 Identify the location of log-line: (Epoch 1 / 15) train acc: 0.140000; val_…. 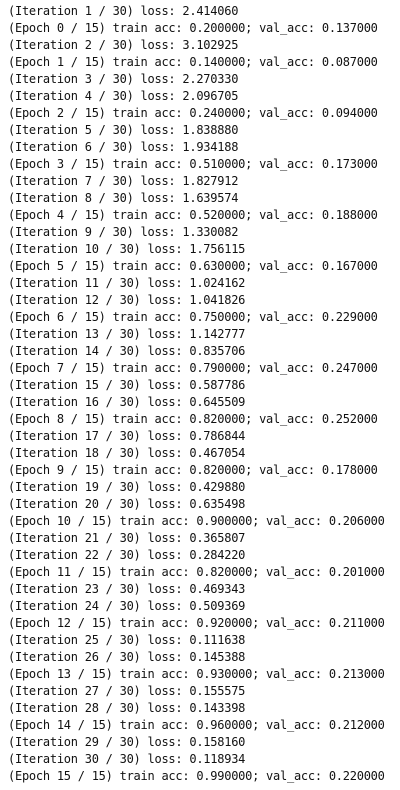
(193, 62).